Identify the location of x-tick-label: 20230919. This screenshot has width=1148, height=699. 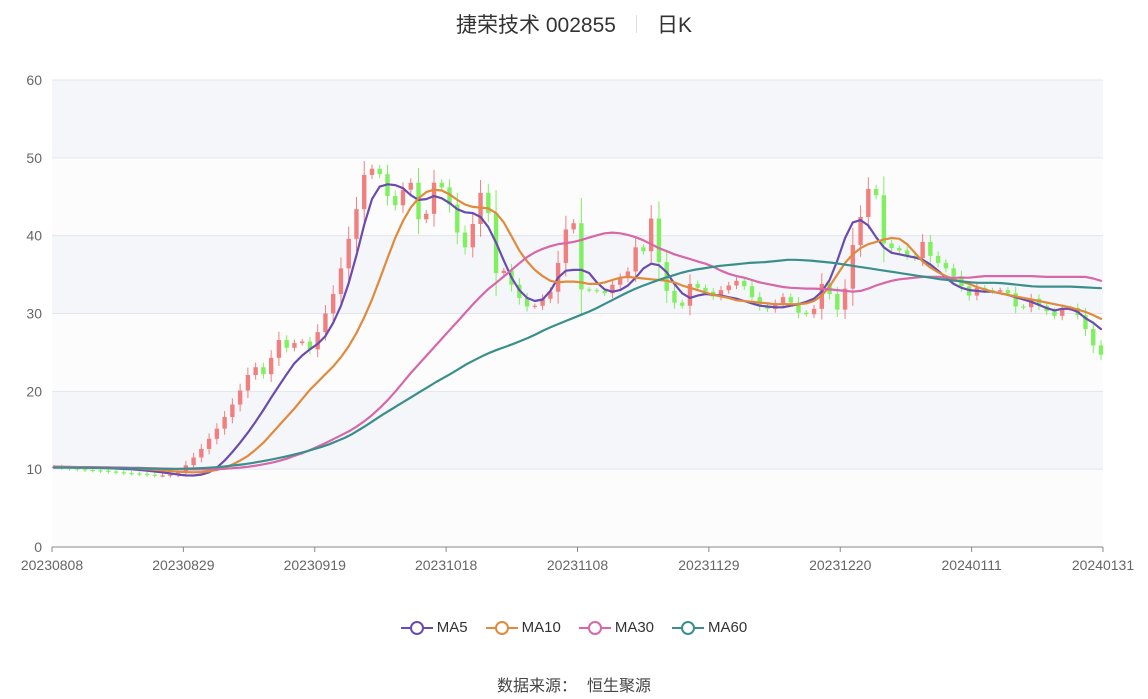
(315, 565).